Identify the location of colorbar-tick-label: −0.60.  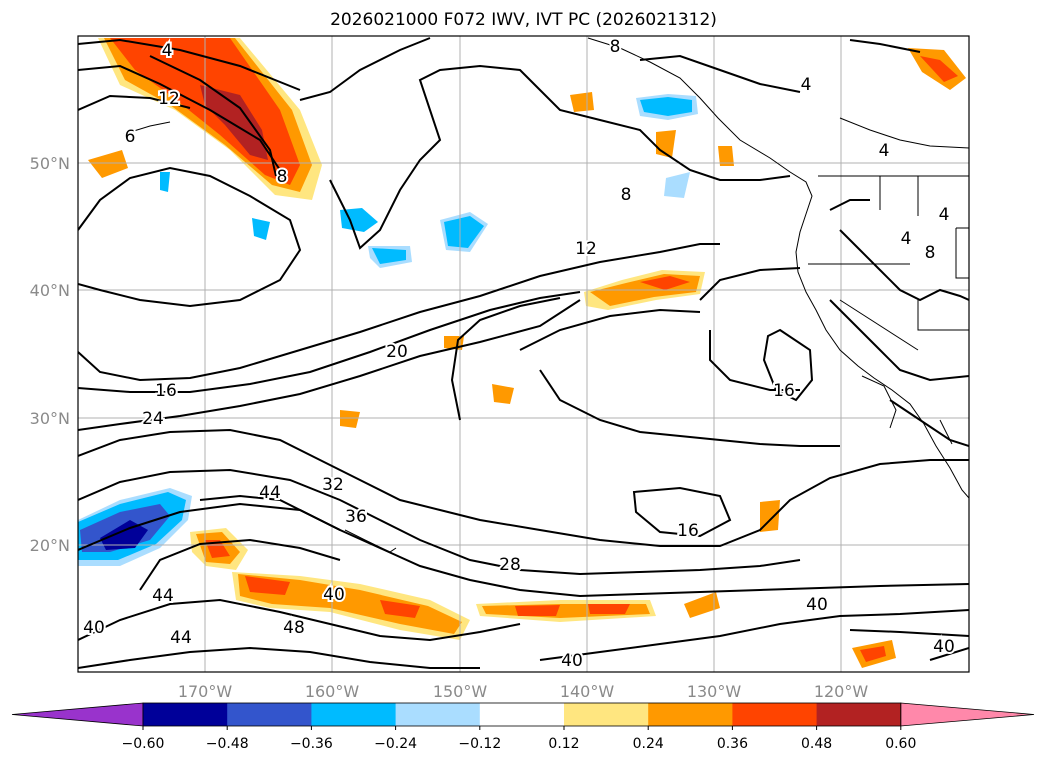
(143, 744).